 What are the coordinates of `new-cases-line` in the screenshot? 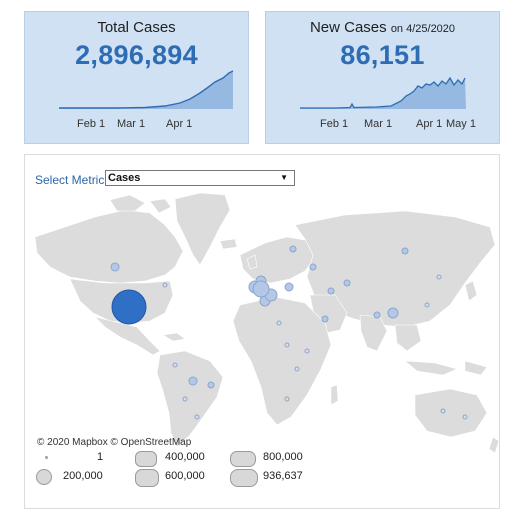 It's located at (383, 92).